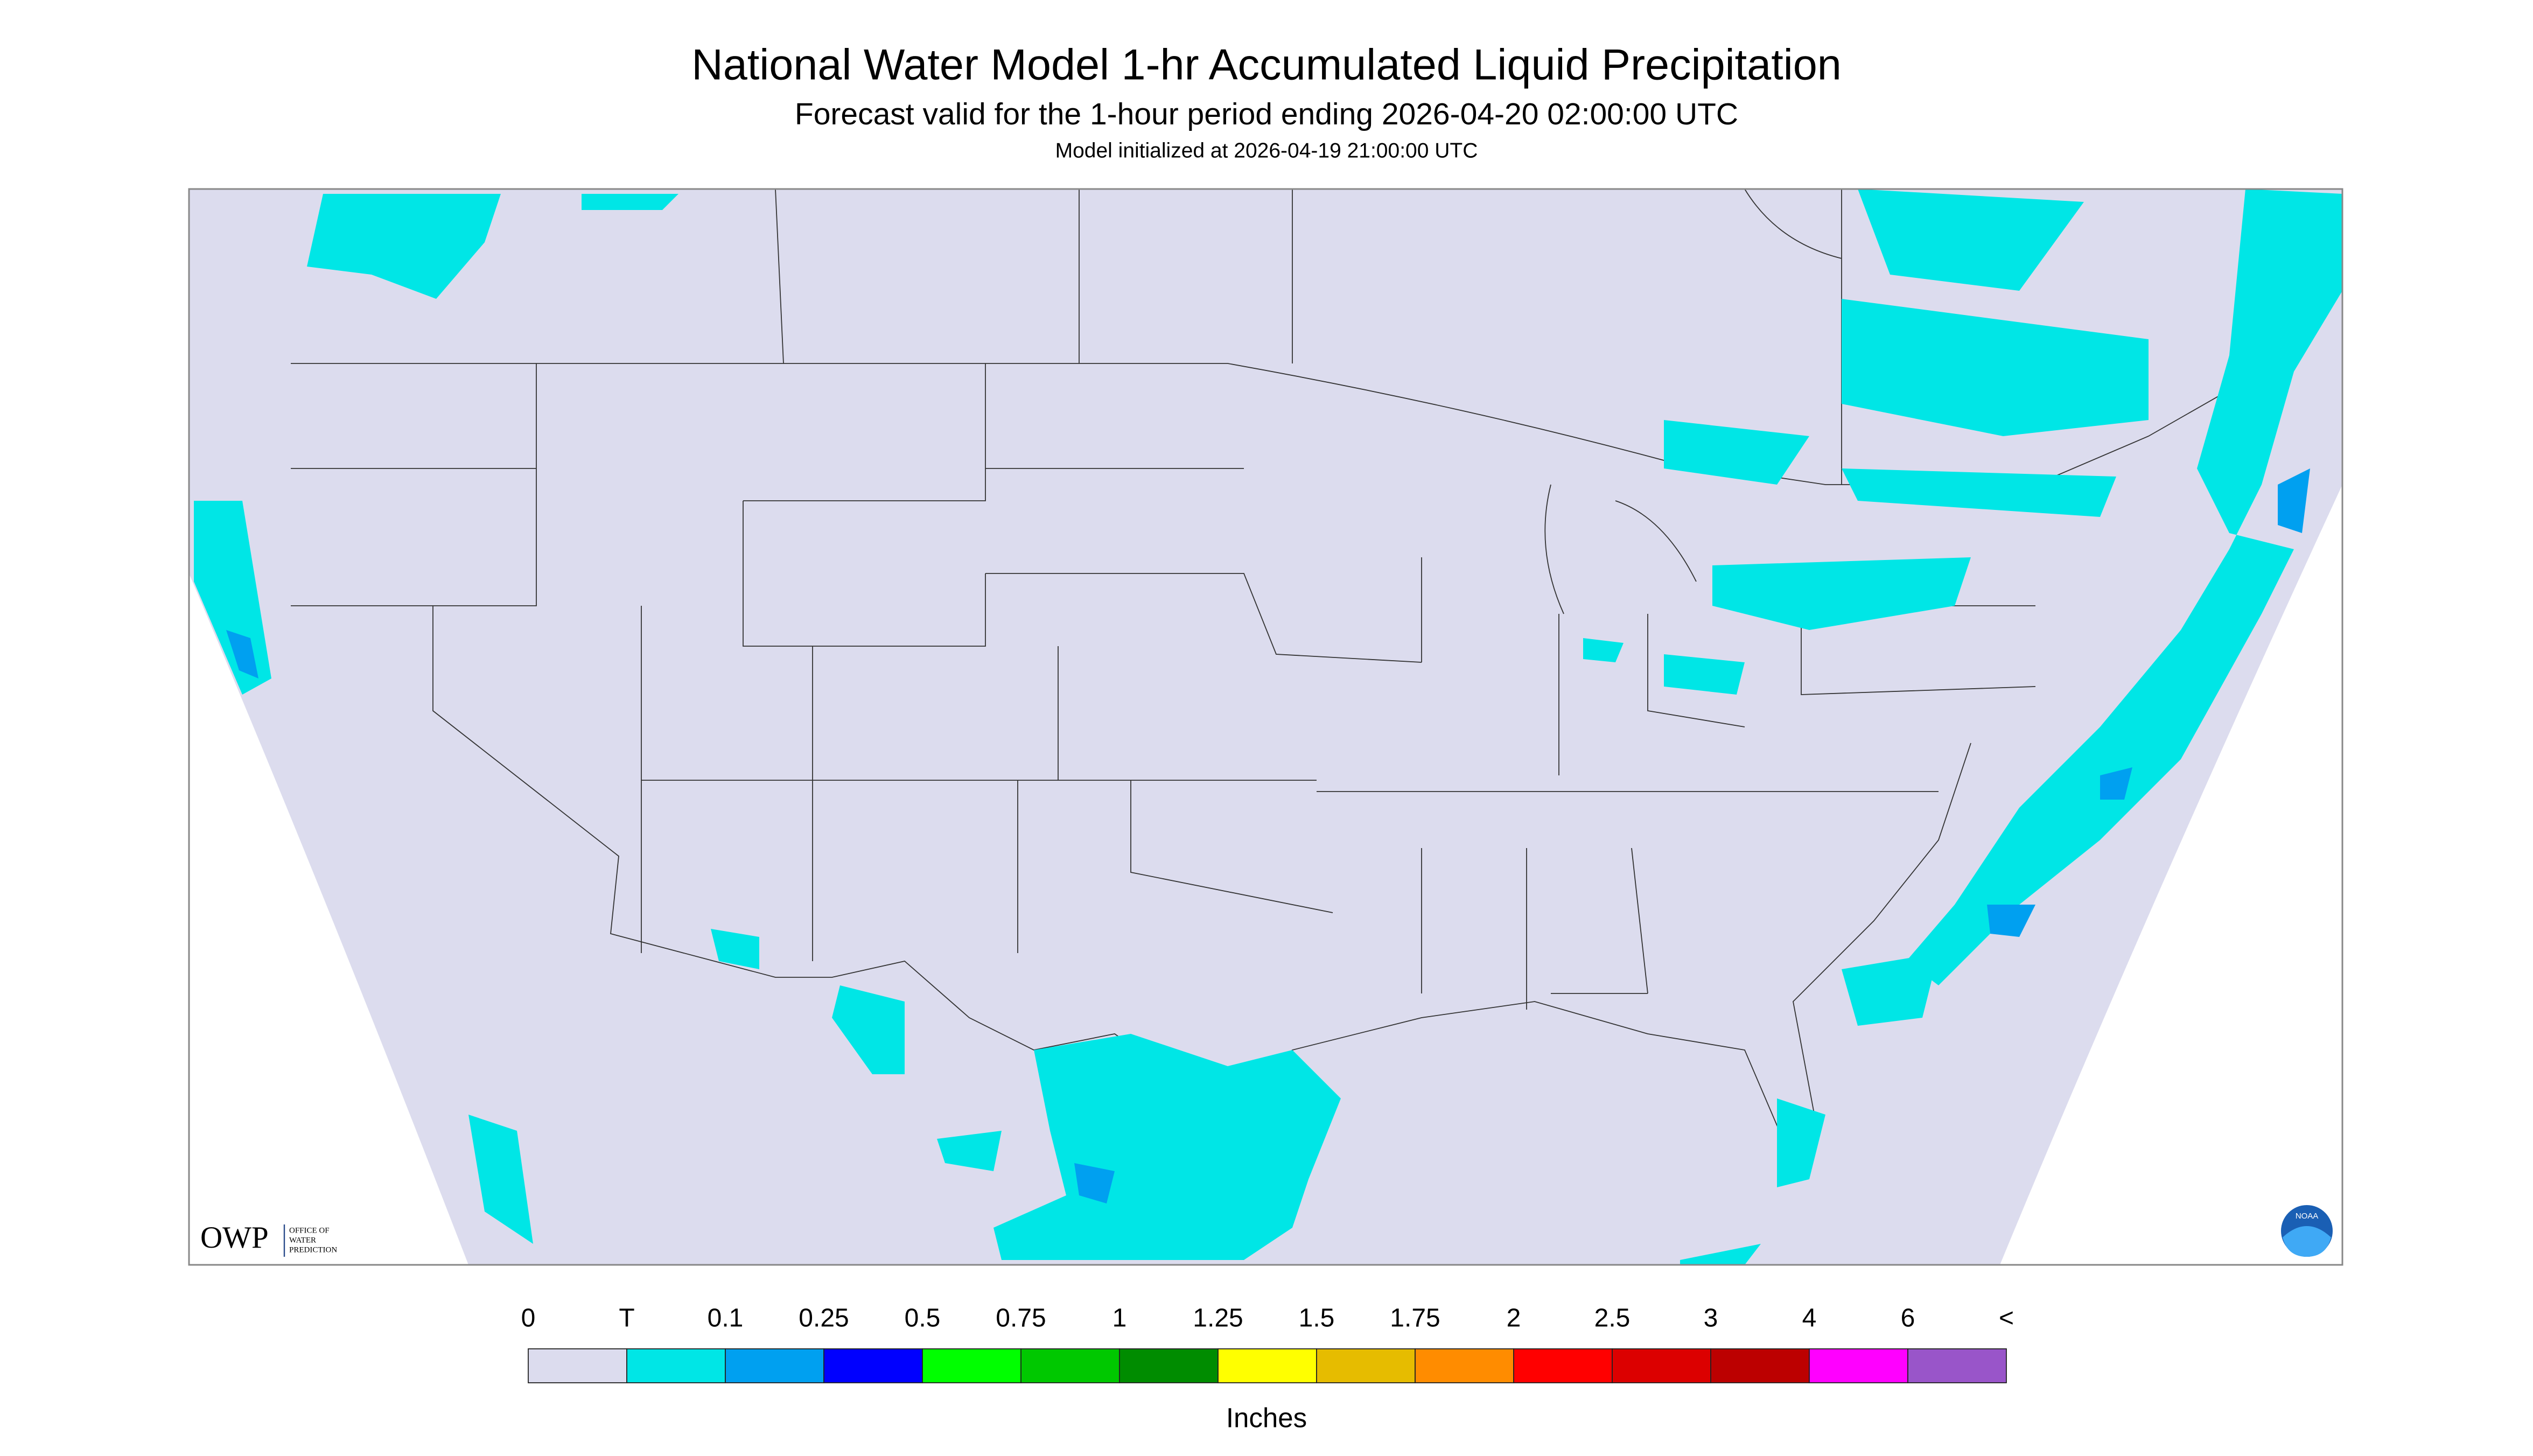 This screenshot has height=1456, width=2533. Describe the element at coordinates (627, 1318) in the screenshot. I see `legend-label: T` at that location.